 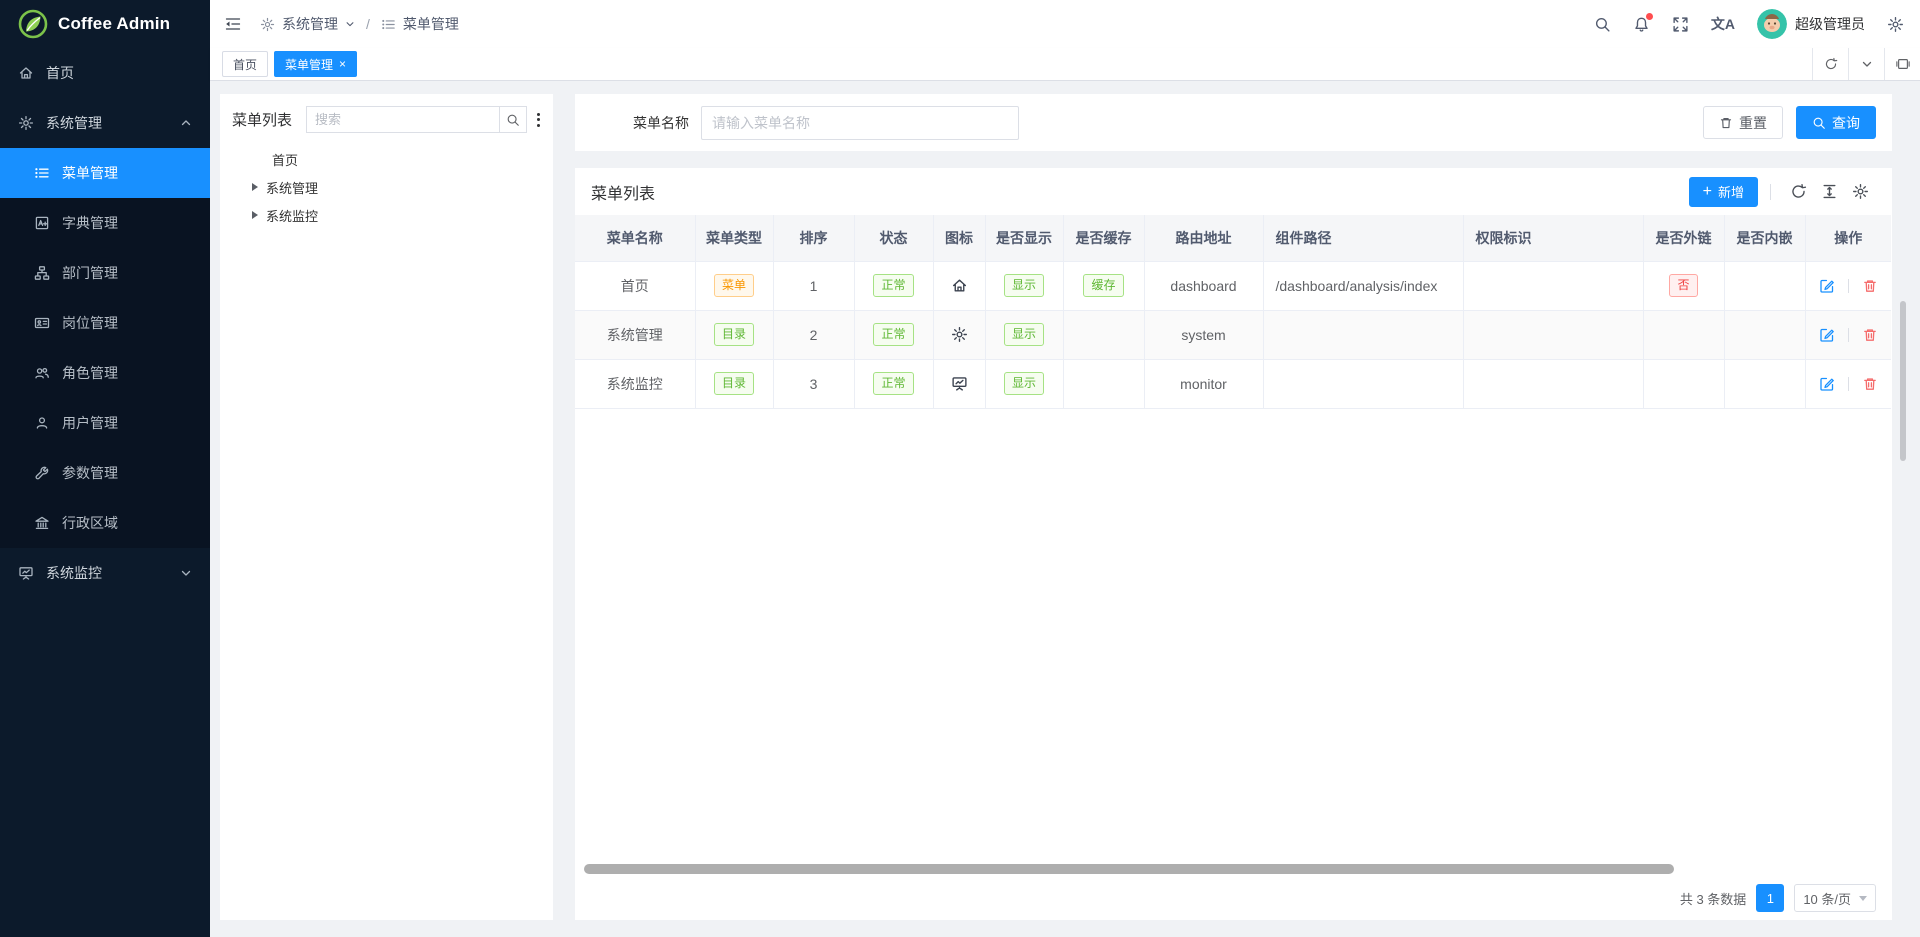 What do you see at coordinates (538, 119) in the screenshot?
I see `kebab-menu-icon` at bounding box center [538, 119].